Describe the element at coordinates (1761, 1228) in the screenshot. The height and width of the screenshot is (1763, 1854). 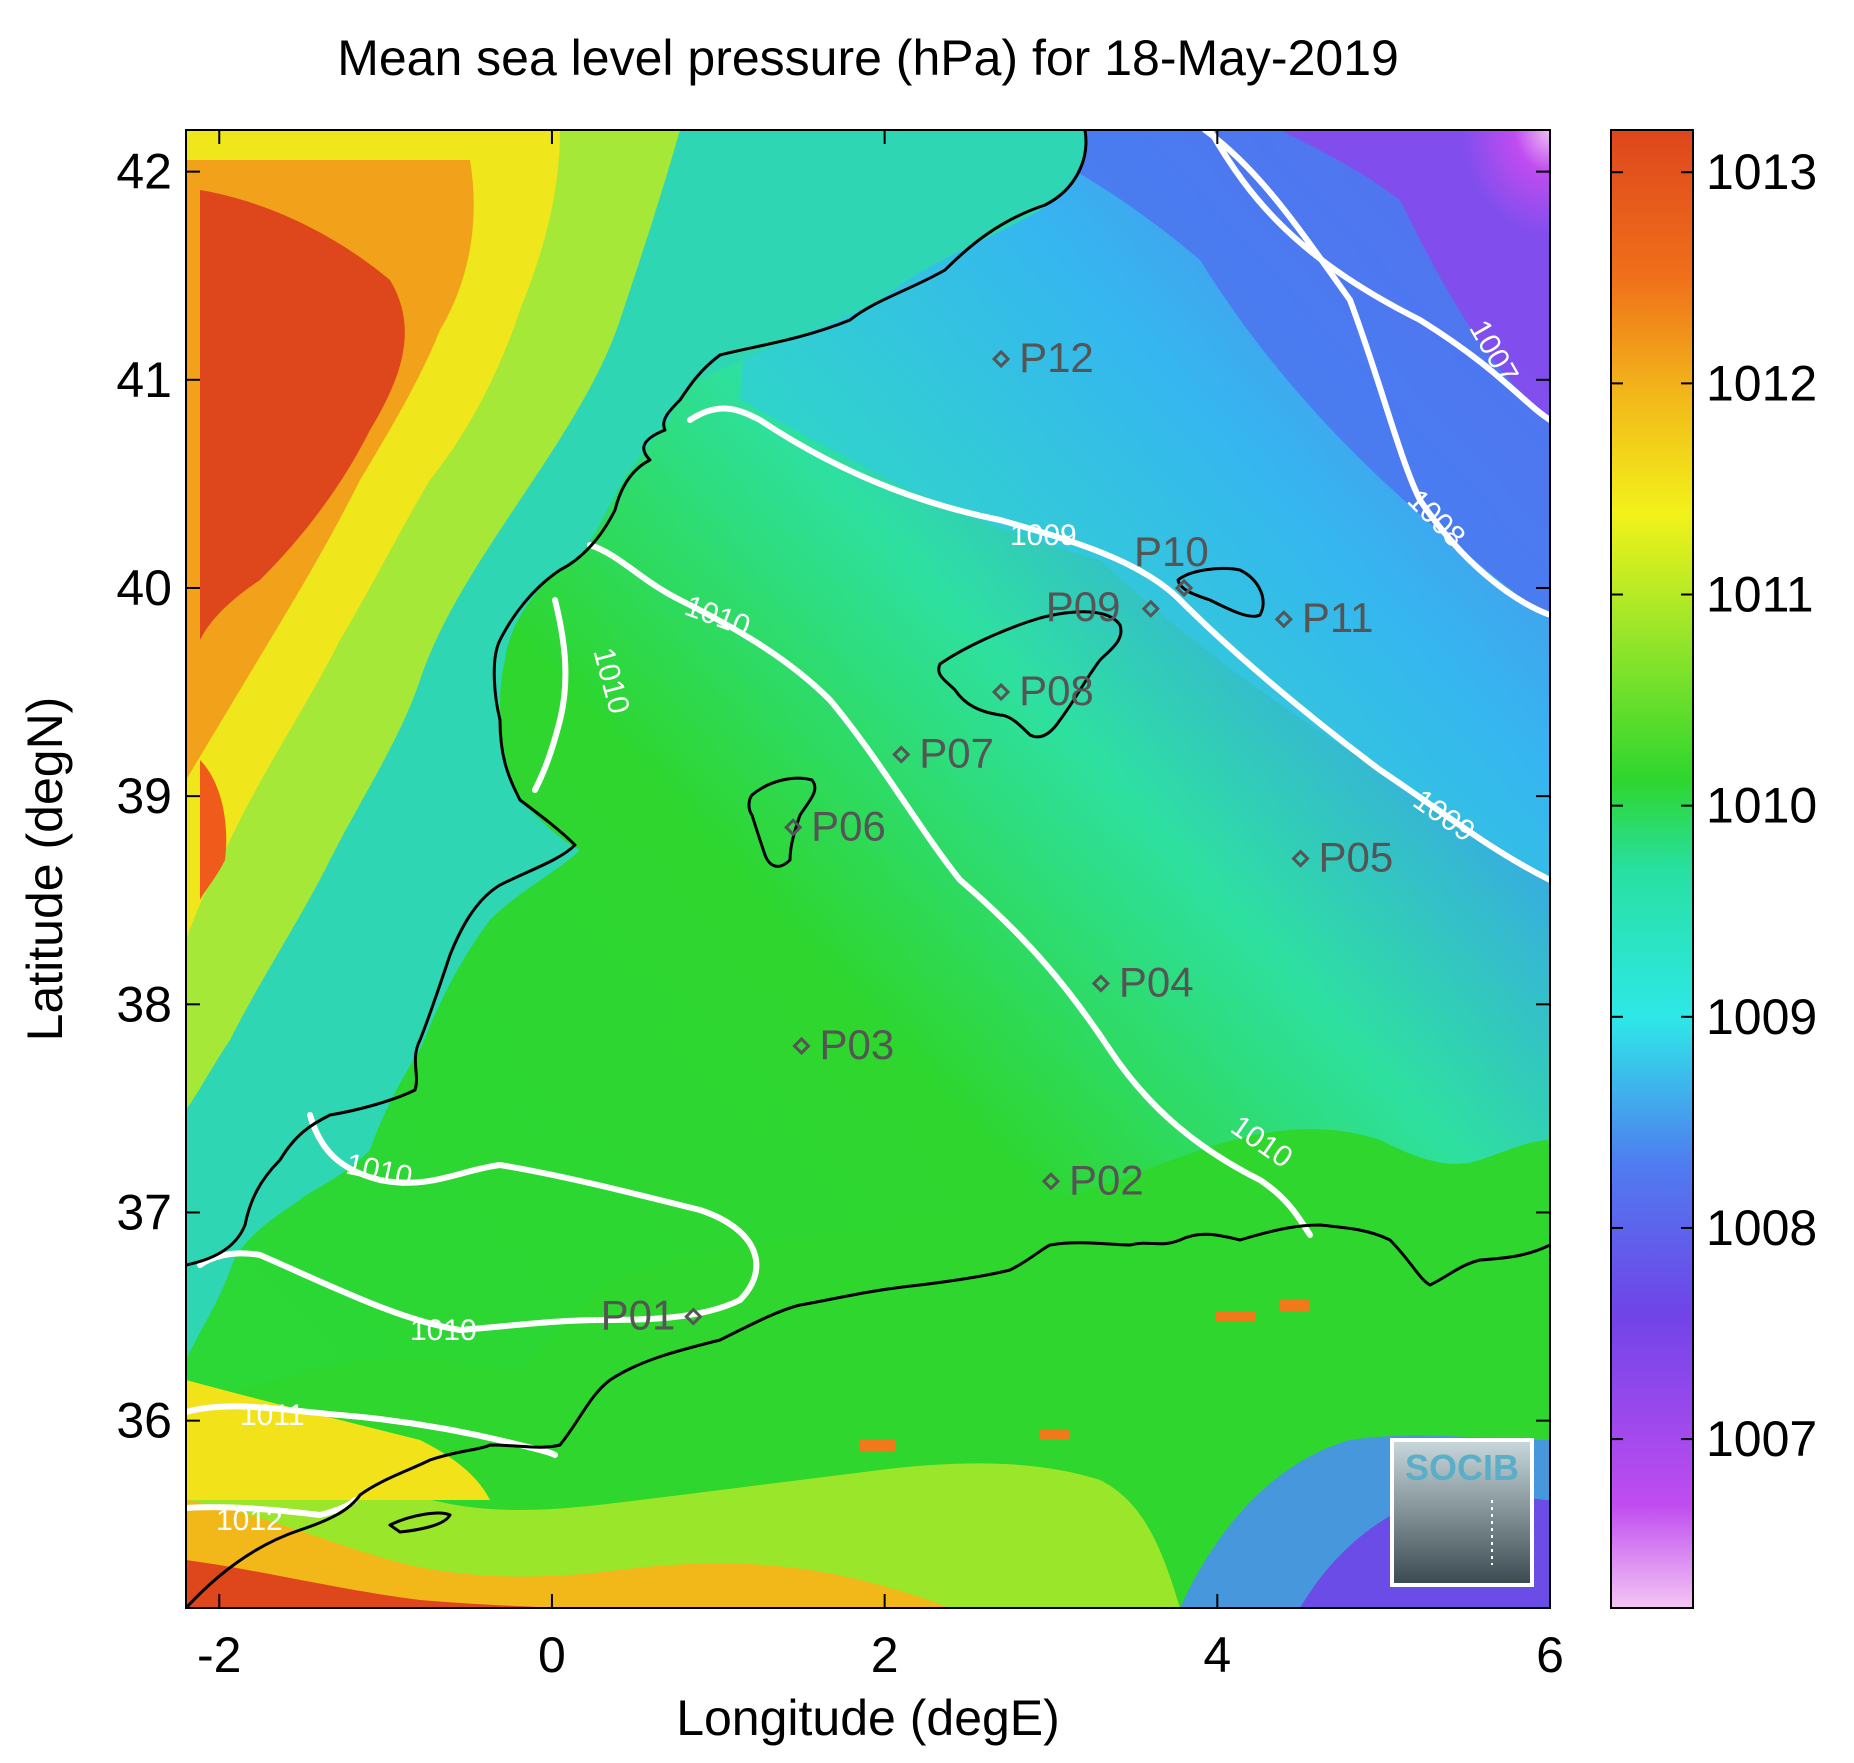
I see `colorbar-tick-label: 1008` at that location.